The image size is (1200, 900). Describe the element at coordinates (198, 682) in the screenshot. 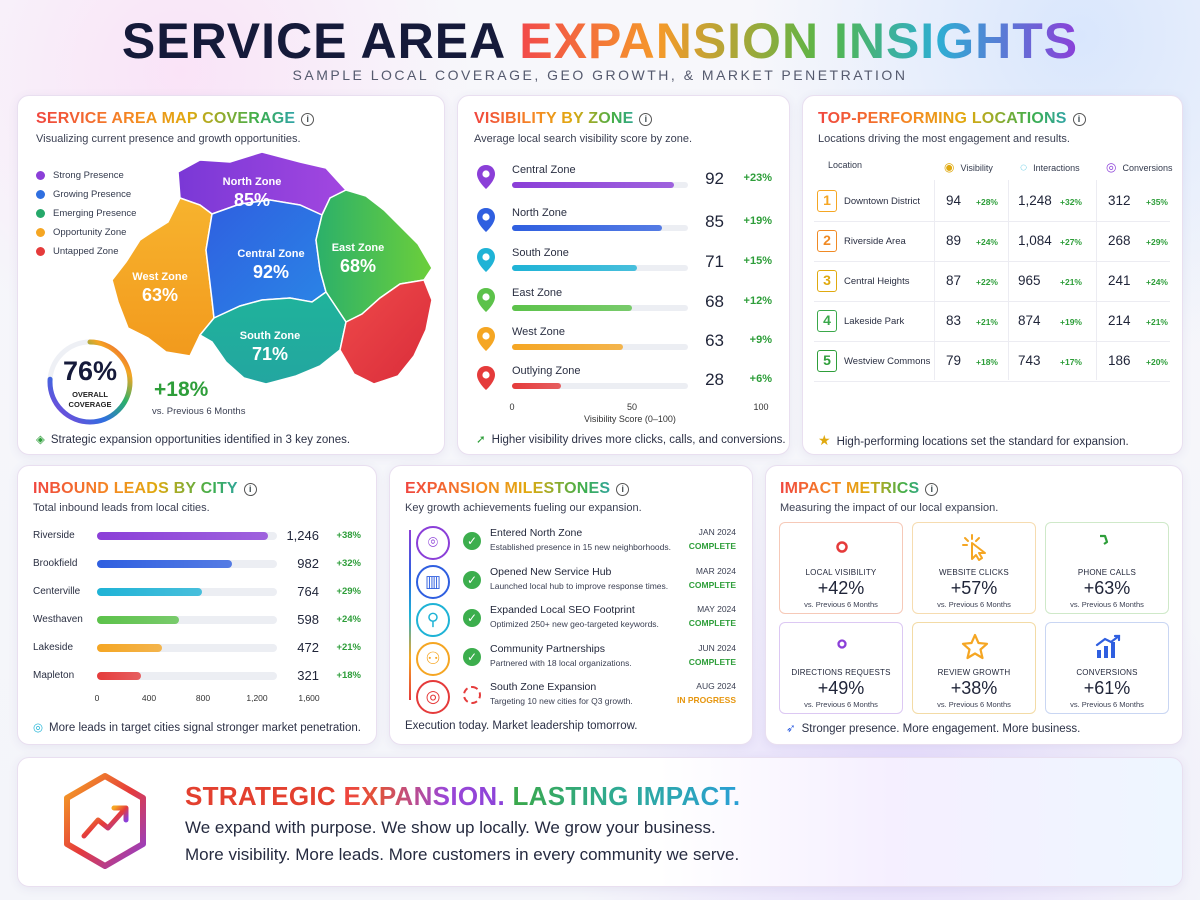

I see `lead-row: Mapleton 321 +18%` at that location.